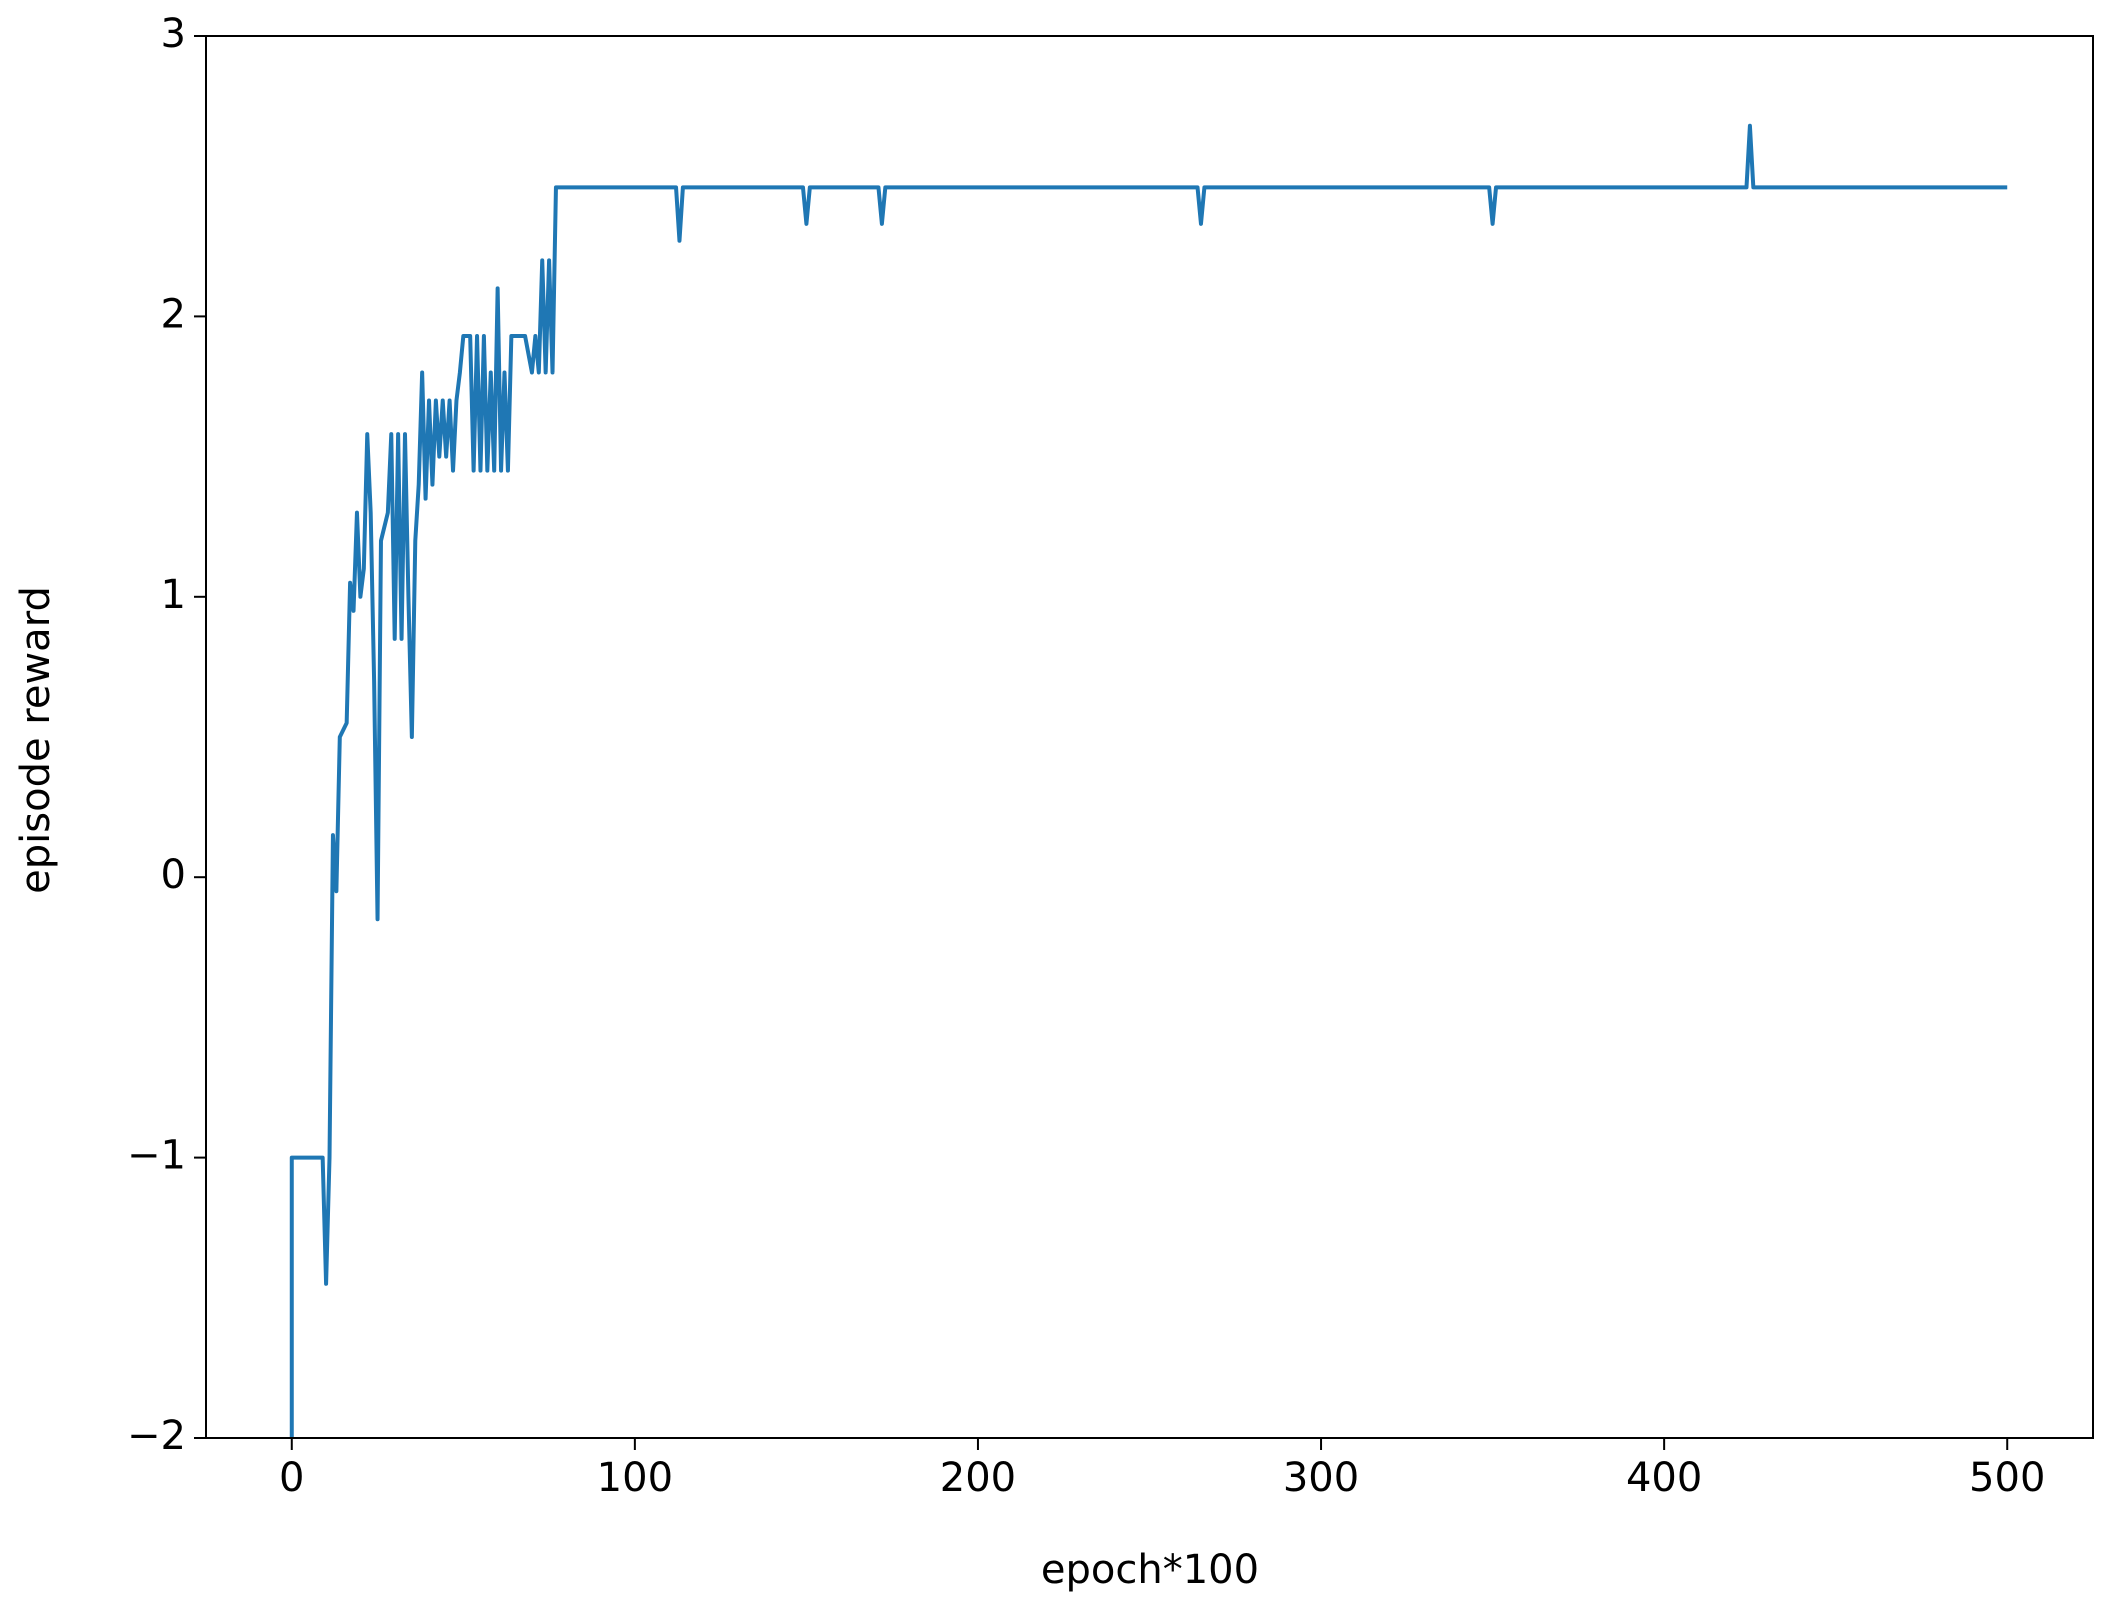 This screenshot has width=2110, height=1615. I want to click on y-axis-label: episode reward, so click(36, 740).